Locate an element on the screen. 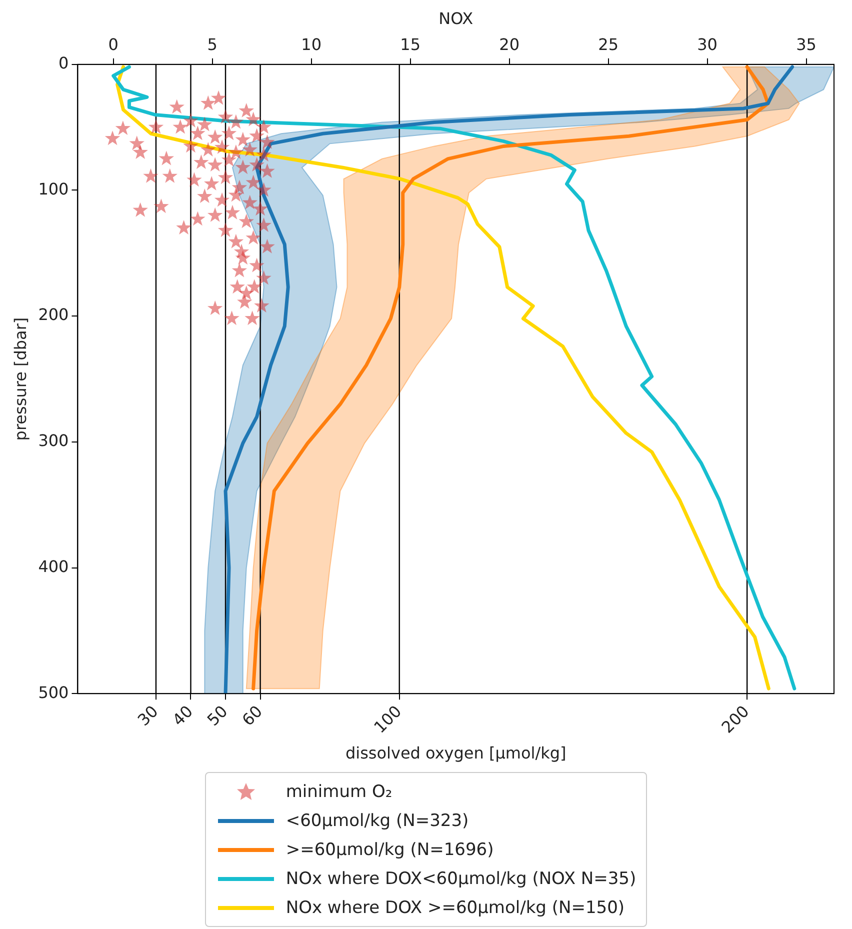 The image size is (852, 929). x2-tick-label: 5 is located at coordinates (212, 44).